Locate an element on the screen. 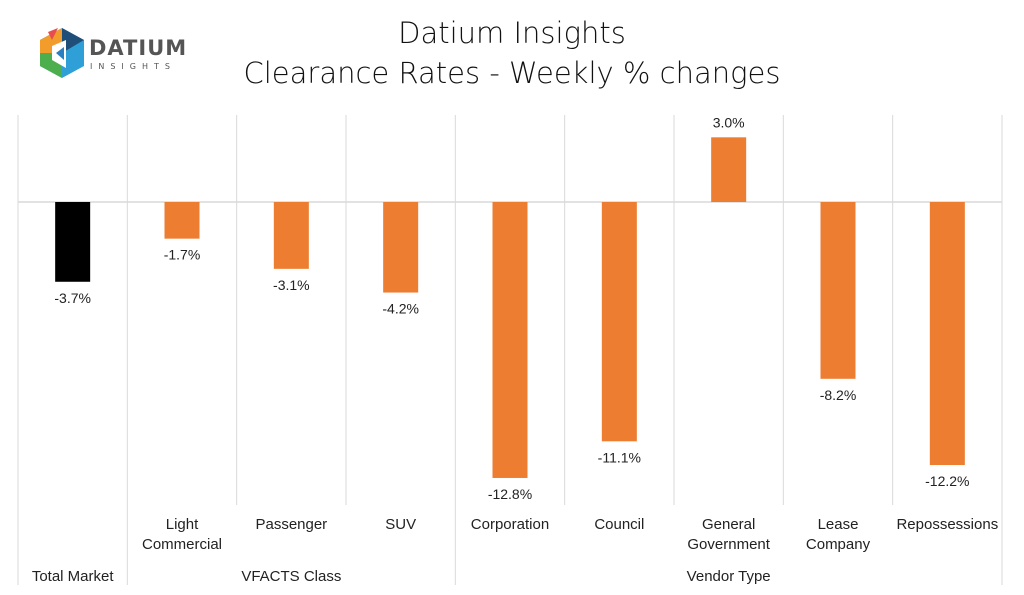  group-label: VFACTS Class is located at coordinates (291, 576).